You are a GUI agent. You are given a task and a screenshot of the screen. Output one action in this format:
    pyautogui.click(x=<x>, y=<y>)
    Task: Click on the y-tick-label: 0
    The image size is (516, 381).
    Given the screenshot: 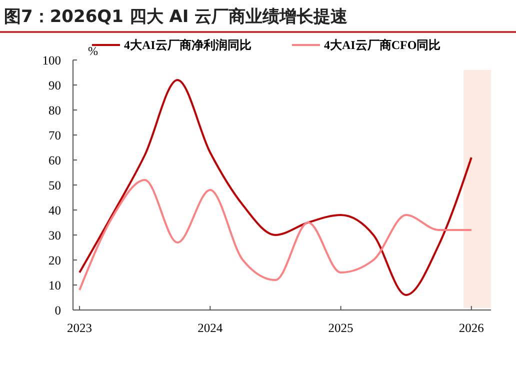 What is the action you would take?
    pyautogui.click(x=57, y=310)
    